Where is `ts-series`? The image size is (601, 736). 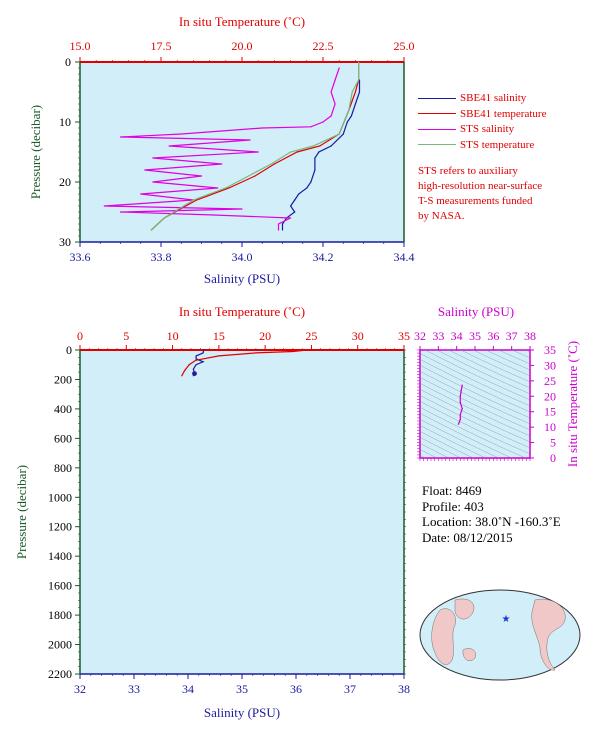
ts-series is located at coordinates (460, 404).